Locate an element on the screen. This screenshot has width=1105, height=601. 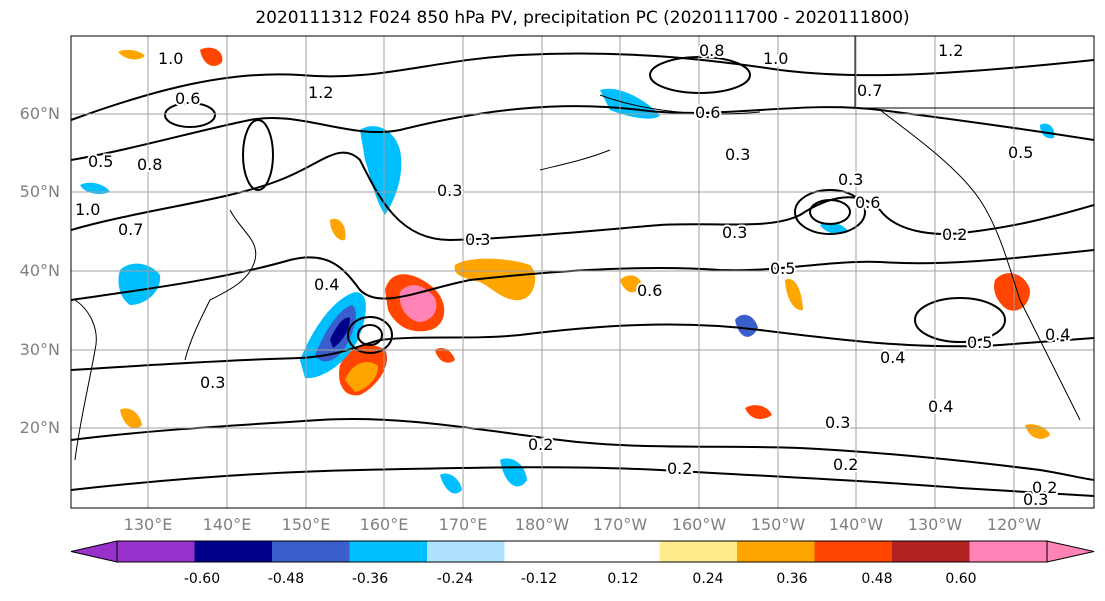
lon-label-160e: 160°E is located at coordinates (384, 524).